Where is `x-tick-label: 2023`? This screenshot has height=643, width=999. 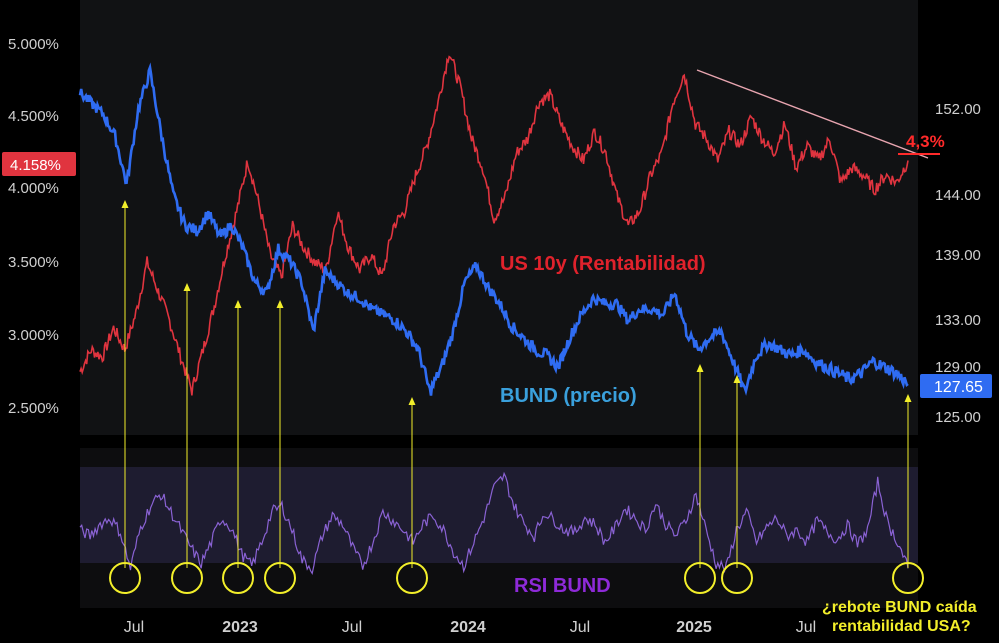 x-tick-label: 2023 is located at coordinates (240, 627).